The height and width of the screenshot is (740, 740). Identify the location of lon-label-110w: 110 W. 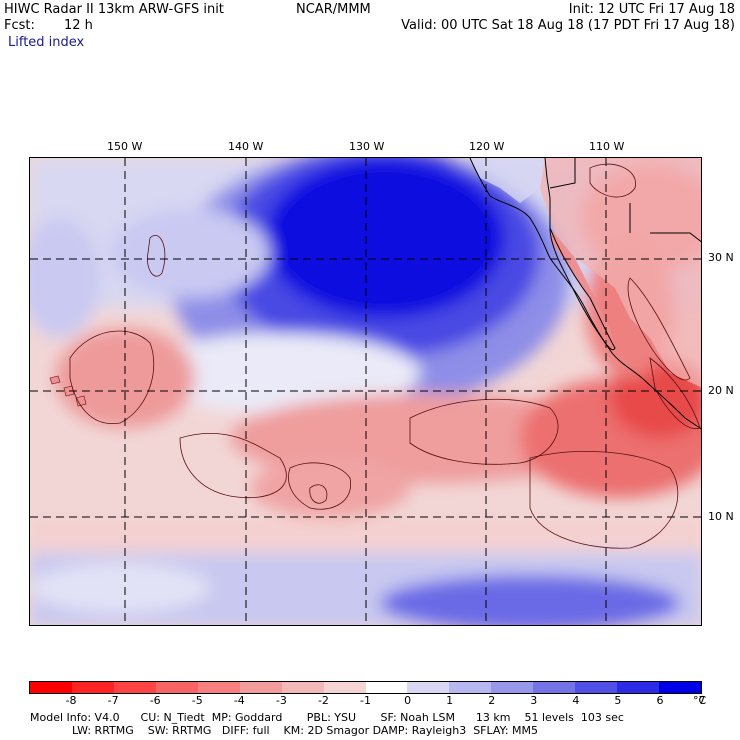
(607, 146).